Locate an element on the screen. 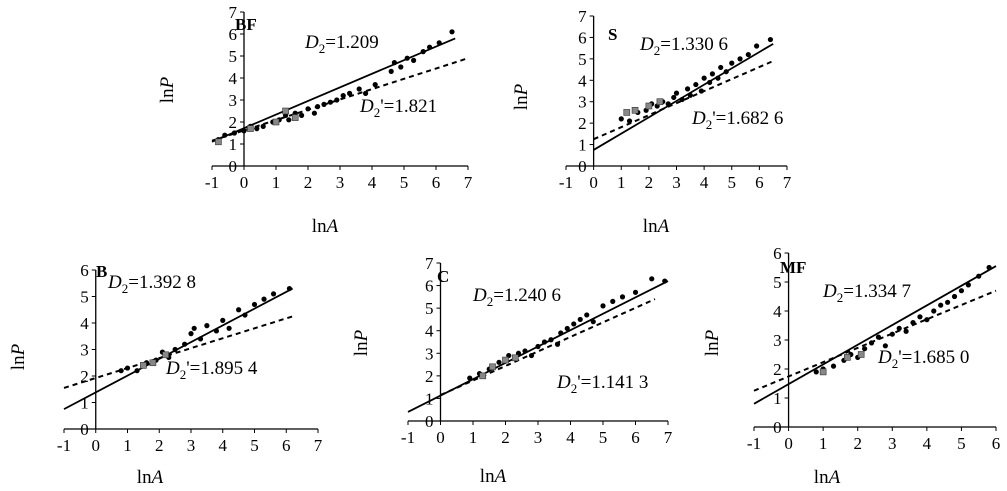 The width and height of the screenshot is (1007, 491). y-tick-label: 6 is located at coordinates (429, 286).